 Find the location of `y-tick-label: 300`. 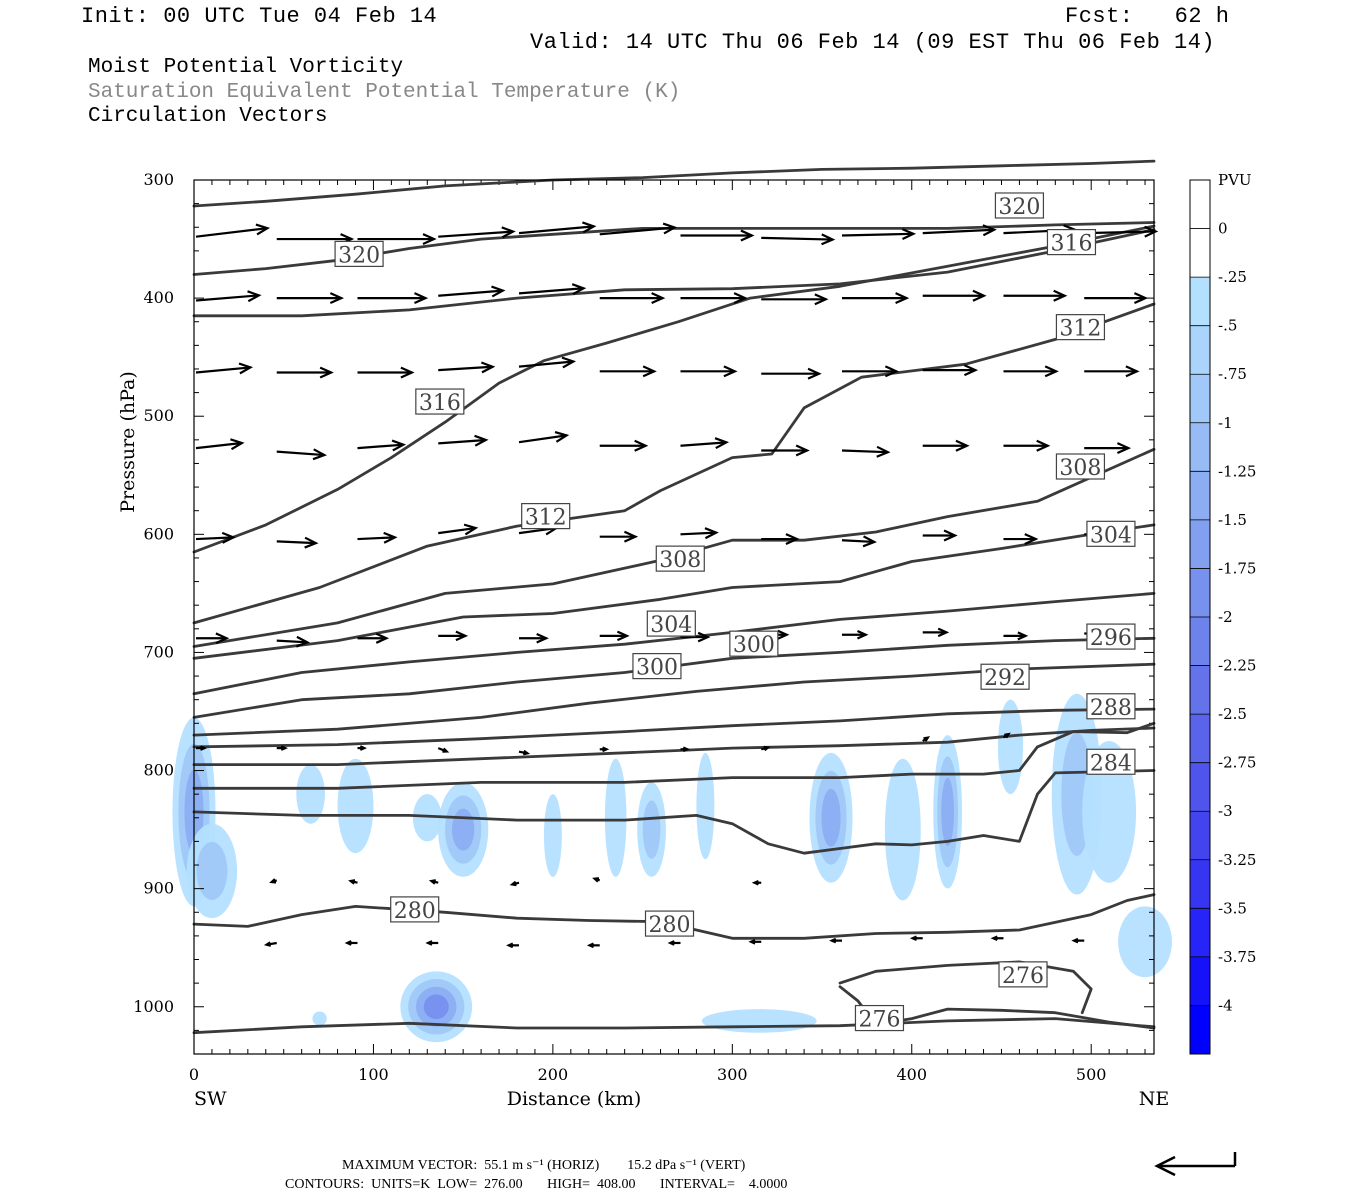

y-tick-label: 300 is located at coordinates (158, 179).